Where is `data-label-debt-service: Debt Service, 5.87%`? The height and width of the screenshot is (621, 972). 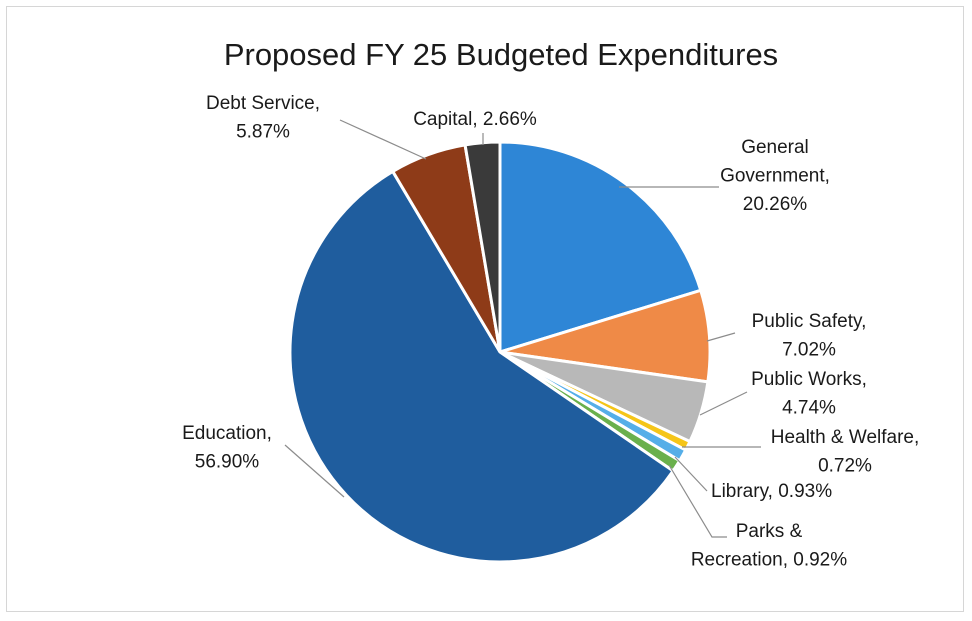
data-label-debt-service: Debt Service, 5.87% is located at coordinates (263, 118).